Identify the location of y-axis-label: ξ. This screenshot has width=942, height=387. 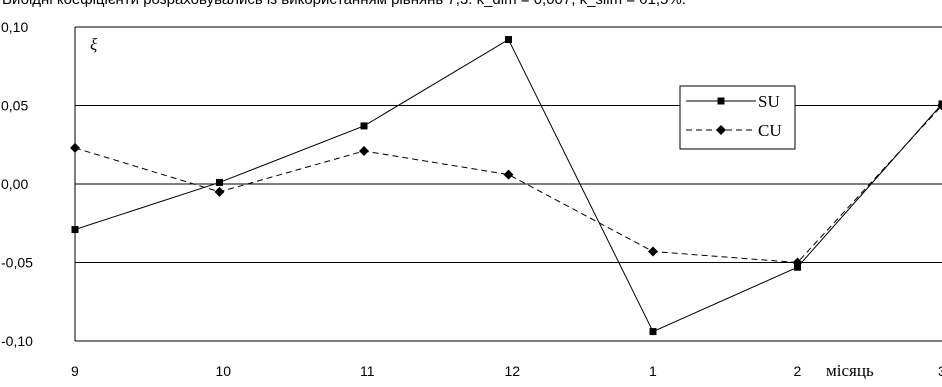
(94, 44).